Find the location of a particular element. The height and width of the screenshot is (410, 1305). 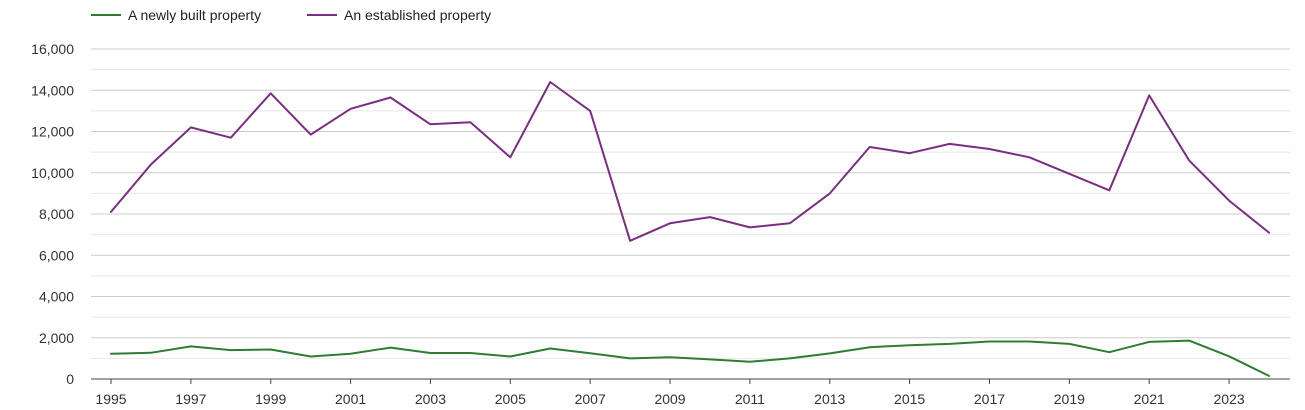

x-tick-label: 1995 is located at coordinates (110, 399).